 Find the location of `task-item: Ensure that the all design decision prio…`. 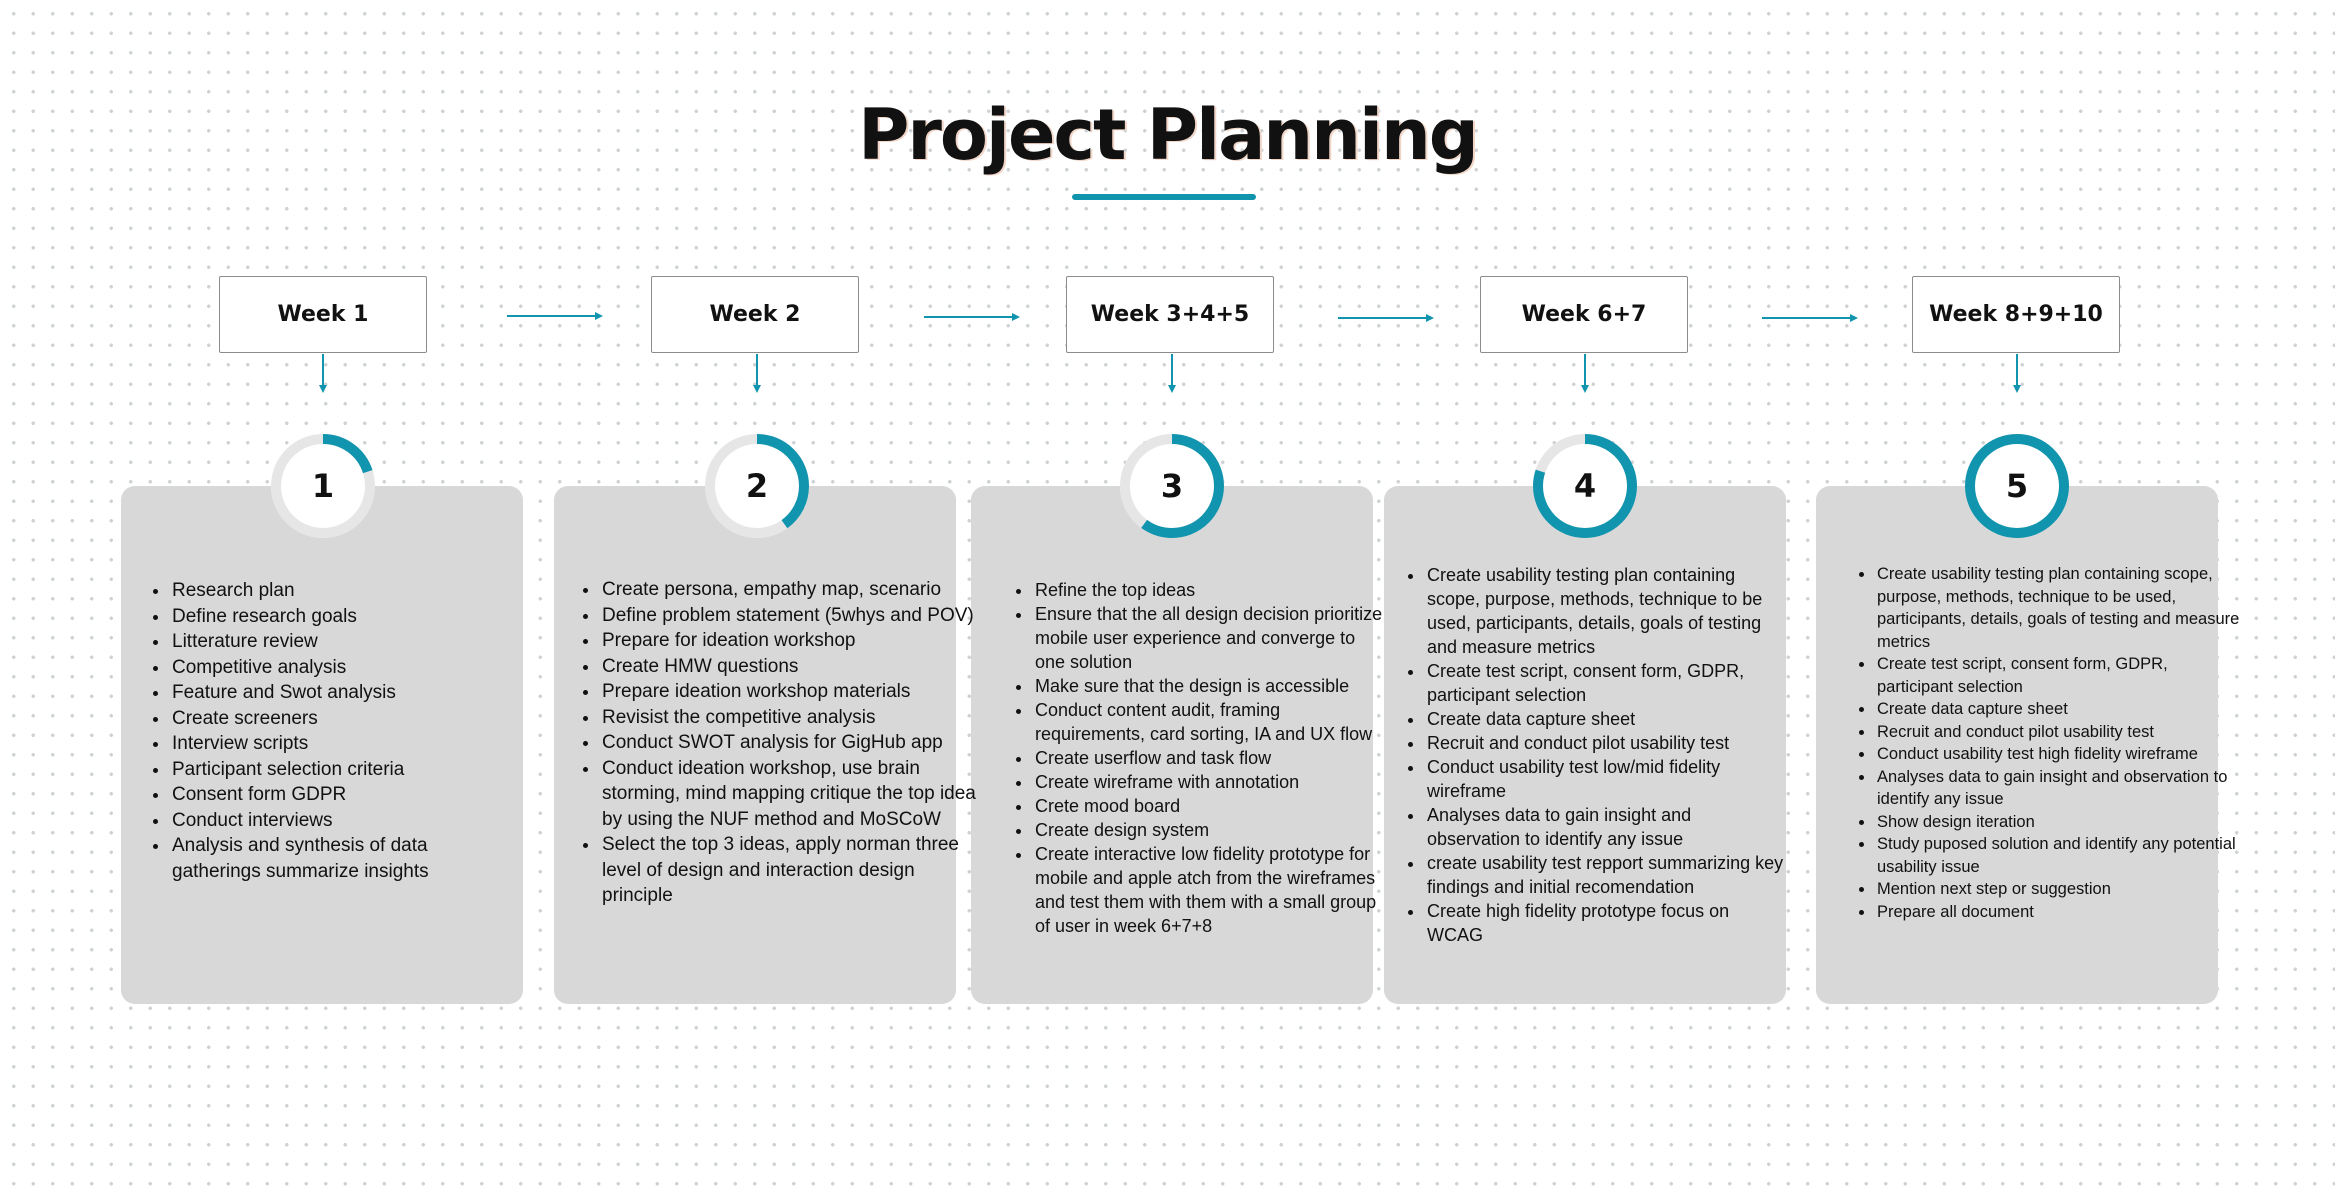

task-item: Ensure that the all design decision prio… is located at coordinates (1208, 638).